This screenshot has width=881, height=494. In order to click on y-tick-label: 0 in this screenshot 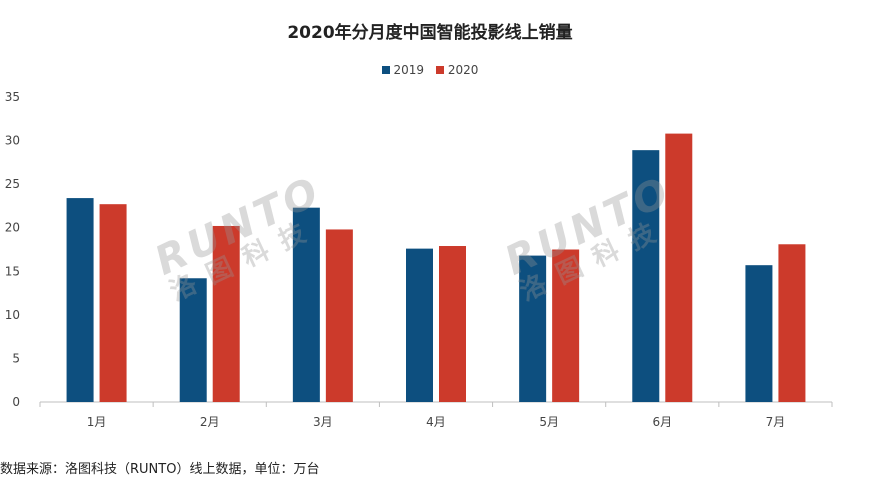, I will do `click(16, 402)`.